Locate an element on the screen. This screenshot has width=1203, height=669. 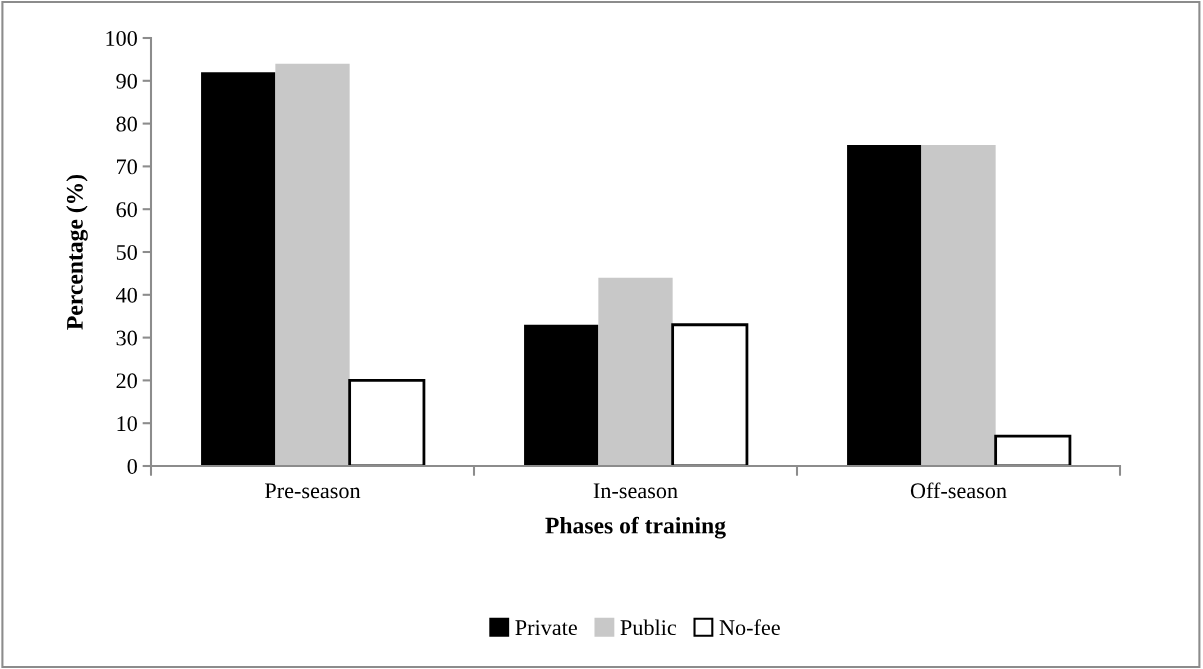
legend-label: No-fee is located at coordinates (749, 627).